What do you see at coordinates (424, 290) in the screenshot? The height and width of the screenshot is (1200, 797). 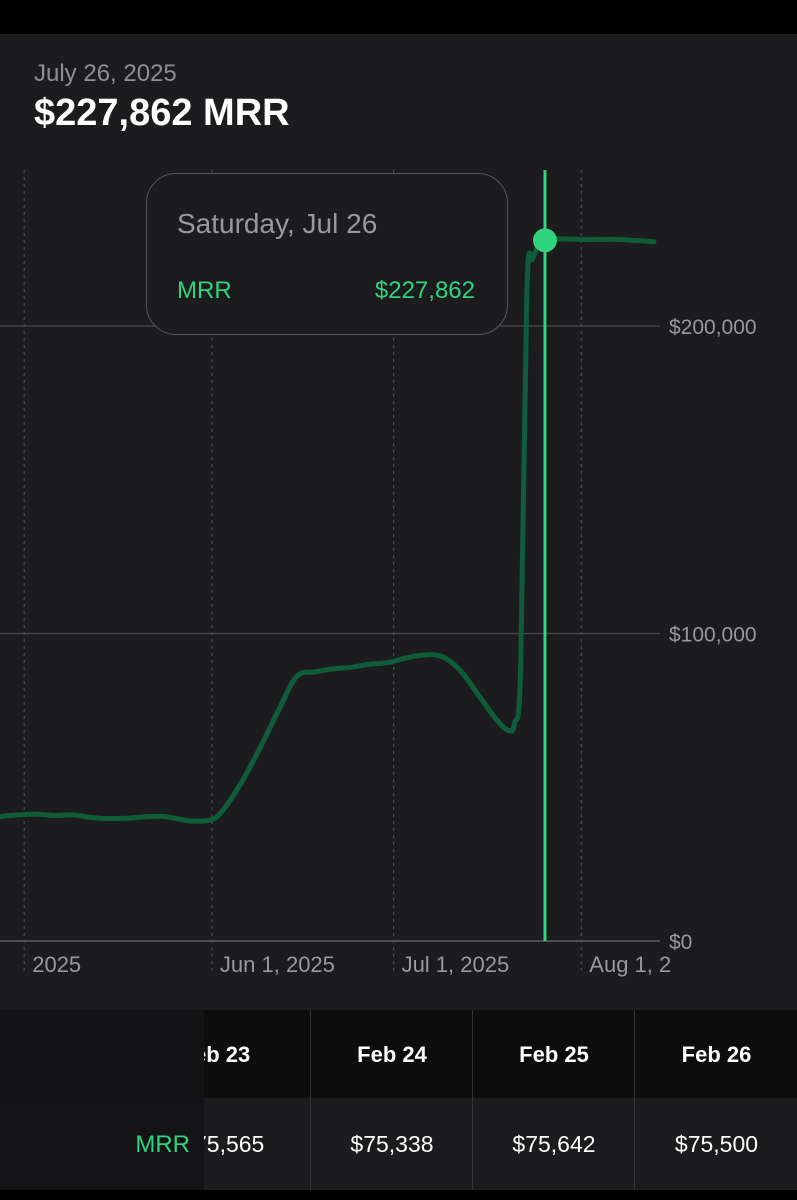 I see `tooltip-series-value: $227,862` at bounding box center [424, 290].